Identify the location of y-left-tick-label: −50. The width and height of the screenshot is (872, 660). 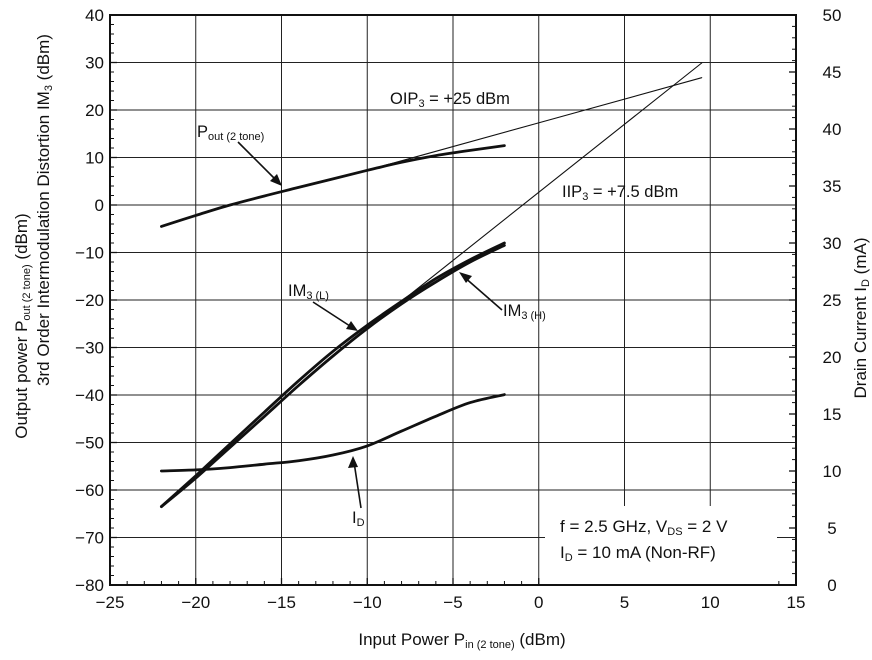
(89, 443).